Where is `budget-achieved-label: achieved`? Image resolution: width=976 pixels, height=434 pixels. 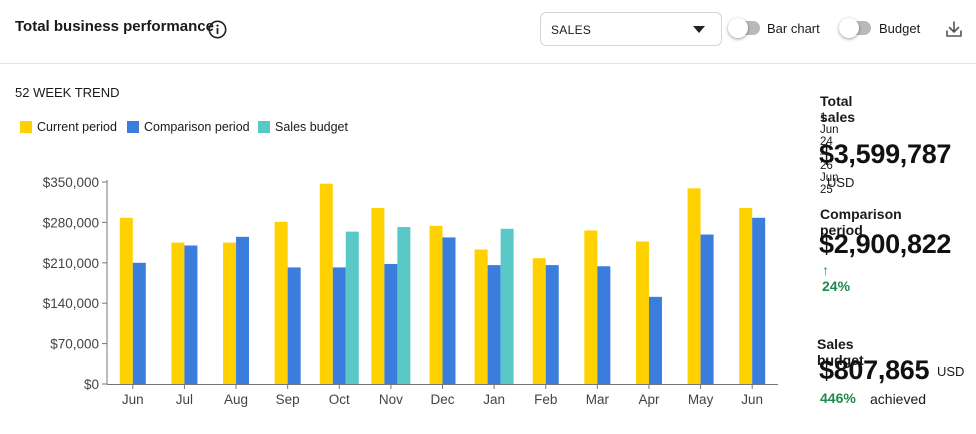
budget-achieved-label: achieved is located at coordinates (898, 399).